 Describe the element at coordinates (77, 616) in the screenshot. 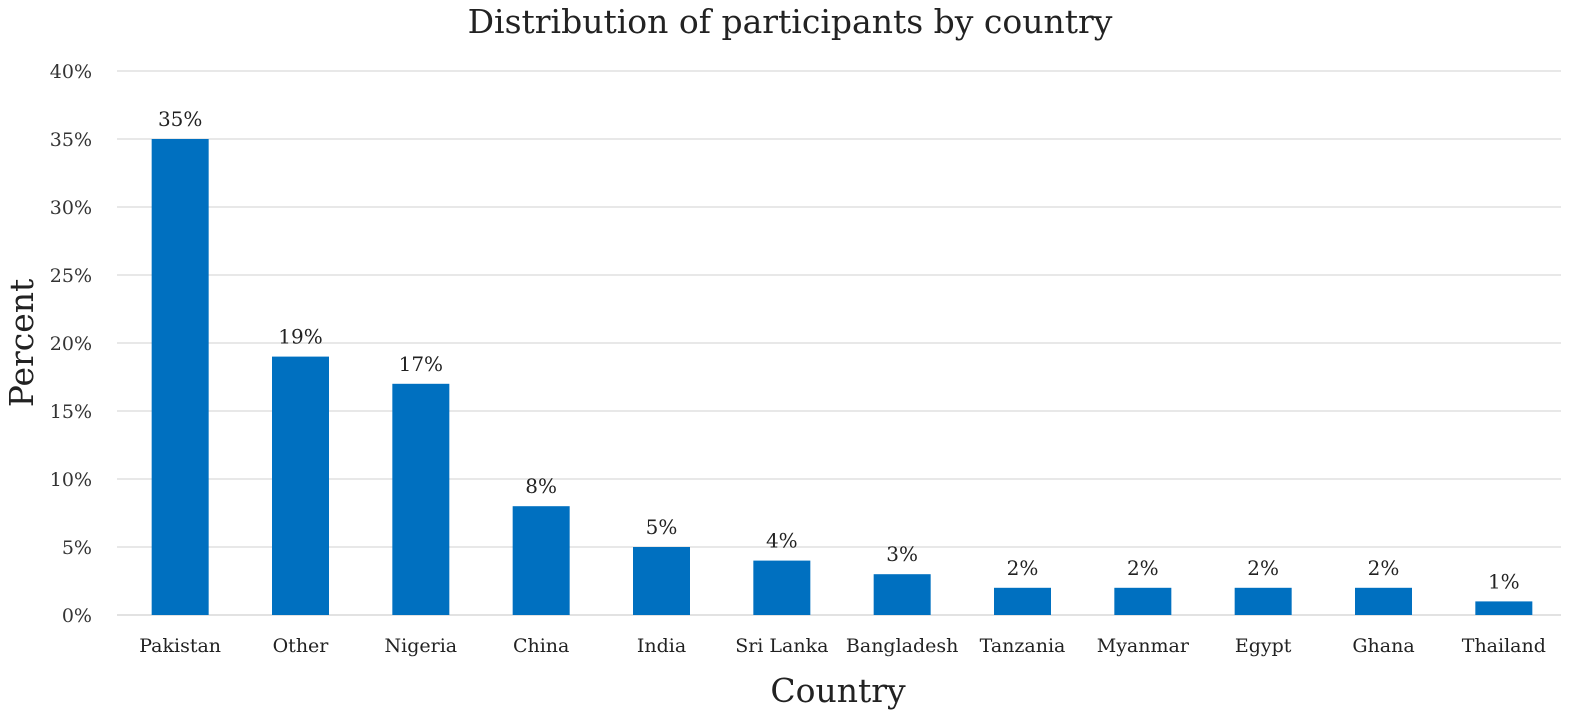

I see `y-tick-label: 0%` at that location.